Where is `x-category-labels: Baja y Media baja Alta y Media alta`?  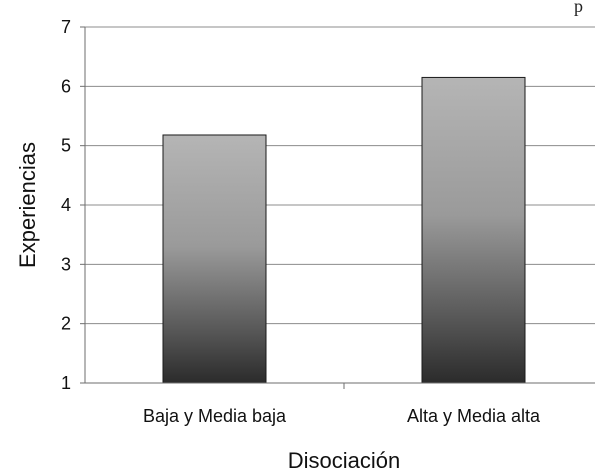
x-category-labels: Baja y Media baja Alta y Media alta is located at coordinates (342, 416).